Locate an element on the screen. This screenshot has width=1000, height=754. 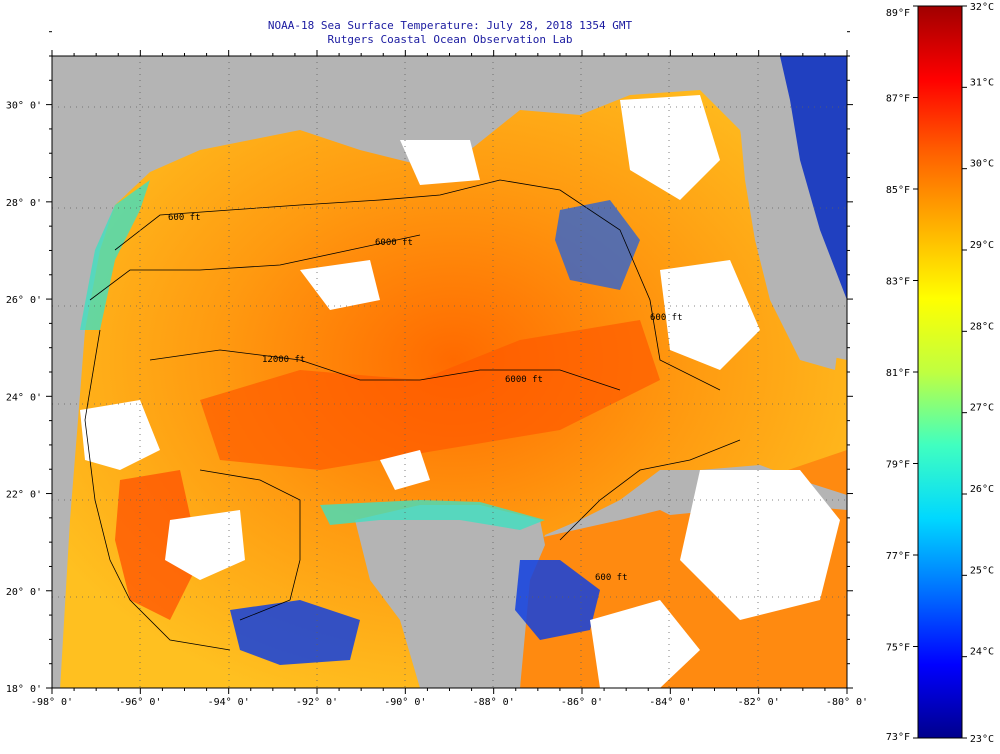
lon-tick-label: -82° 0' is located at coordinates (759, 702).